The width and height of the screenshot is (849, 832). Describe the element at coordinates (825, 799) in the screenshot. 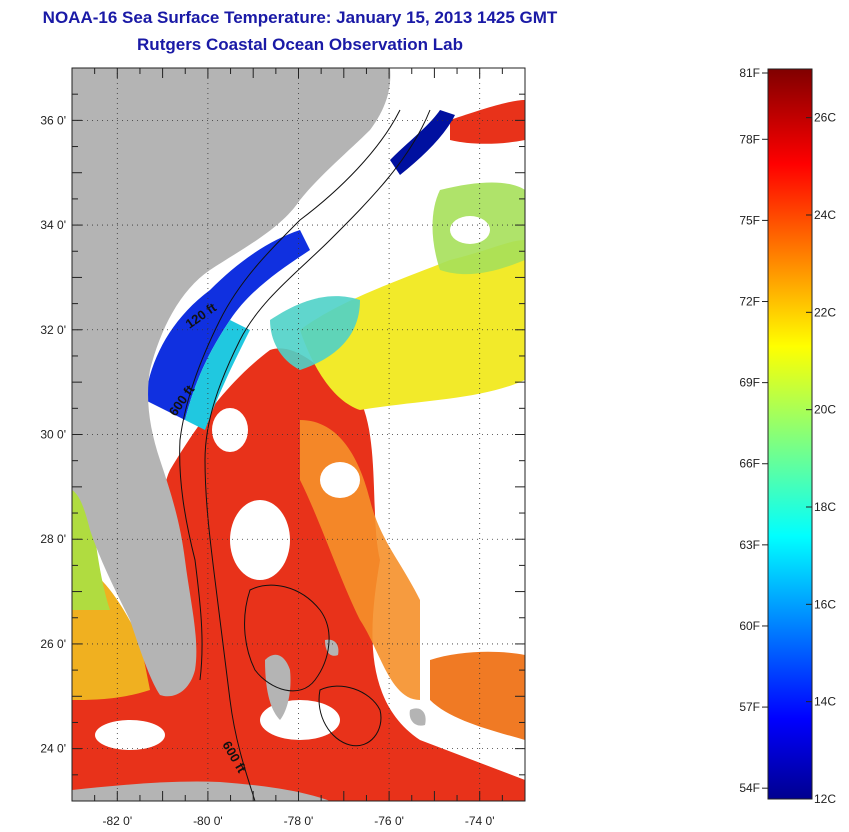

I see `colorbar-celsius-label: 12C` at that location.